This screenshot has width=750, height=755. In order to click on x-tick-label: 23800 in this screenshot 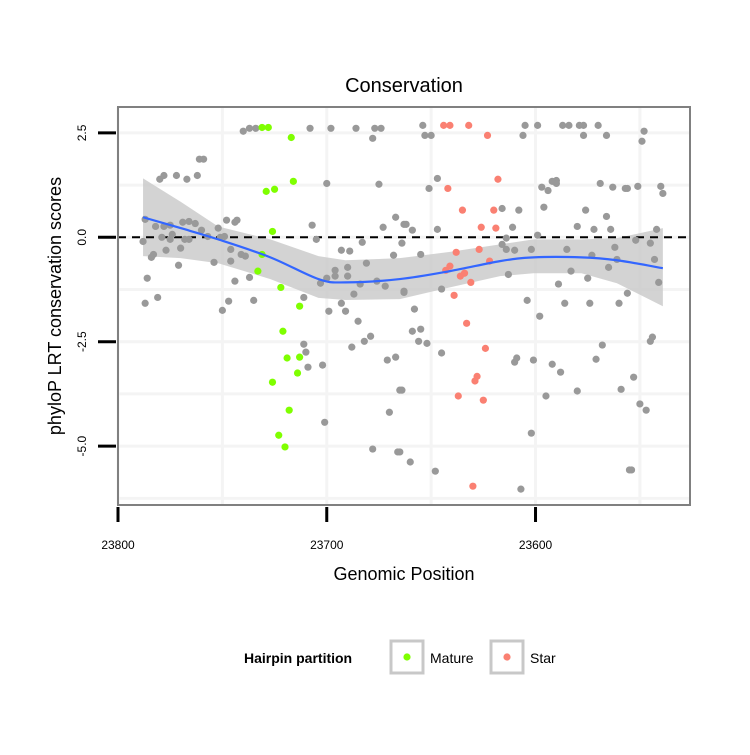, I will do `click(118, 545)`.